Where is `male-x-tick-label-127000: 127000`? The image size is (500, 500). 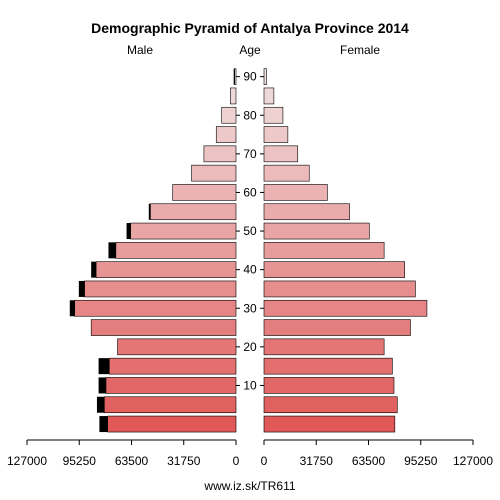
male-x-tick-label-127000: 127000 is located at coordinates (27, 461).